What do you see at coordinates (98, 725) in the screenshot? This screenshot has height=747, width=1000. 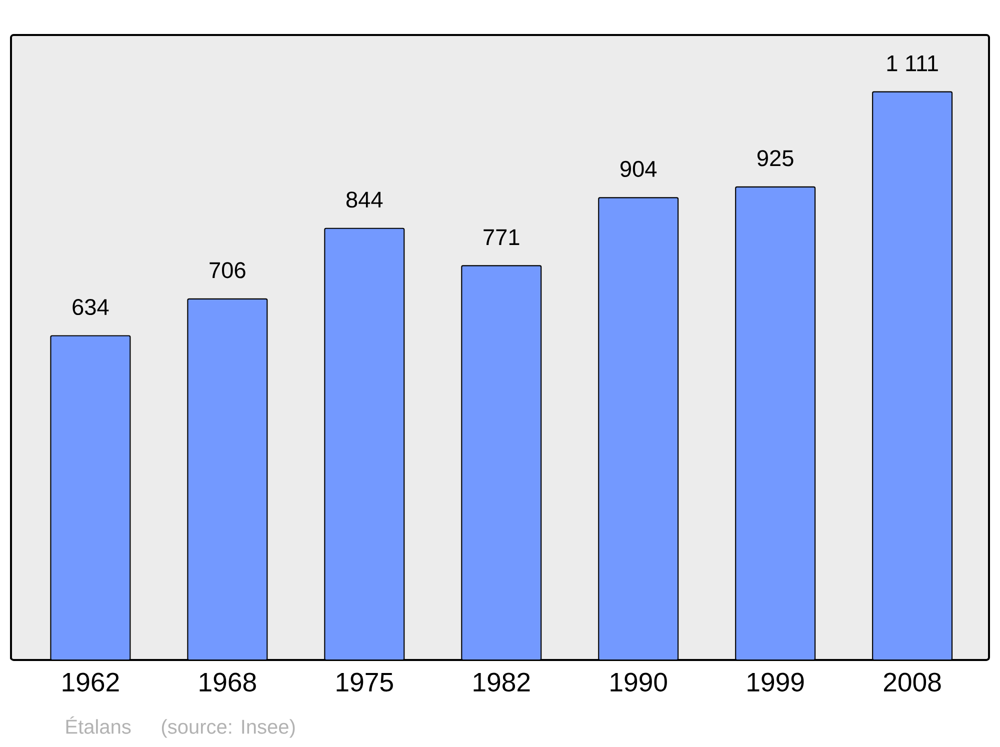 I see `text: Étalans` at bounding box center [98, 725].